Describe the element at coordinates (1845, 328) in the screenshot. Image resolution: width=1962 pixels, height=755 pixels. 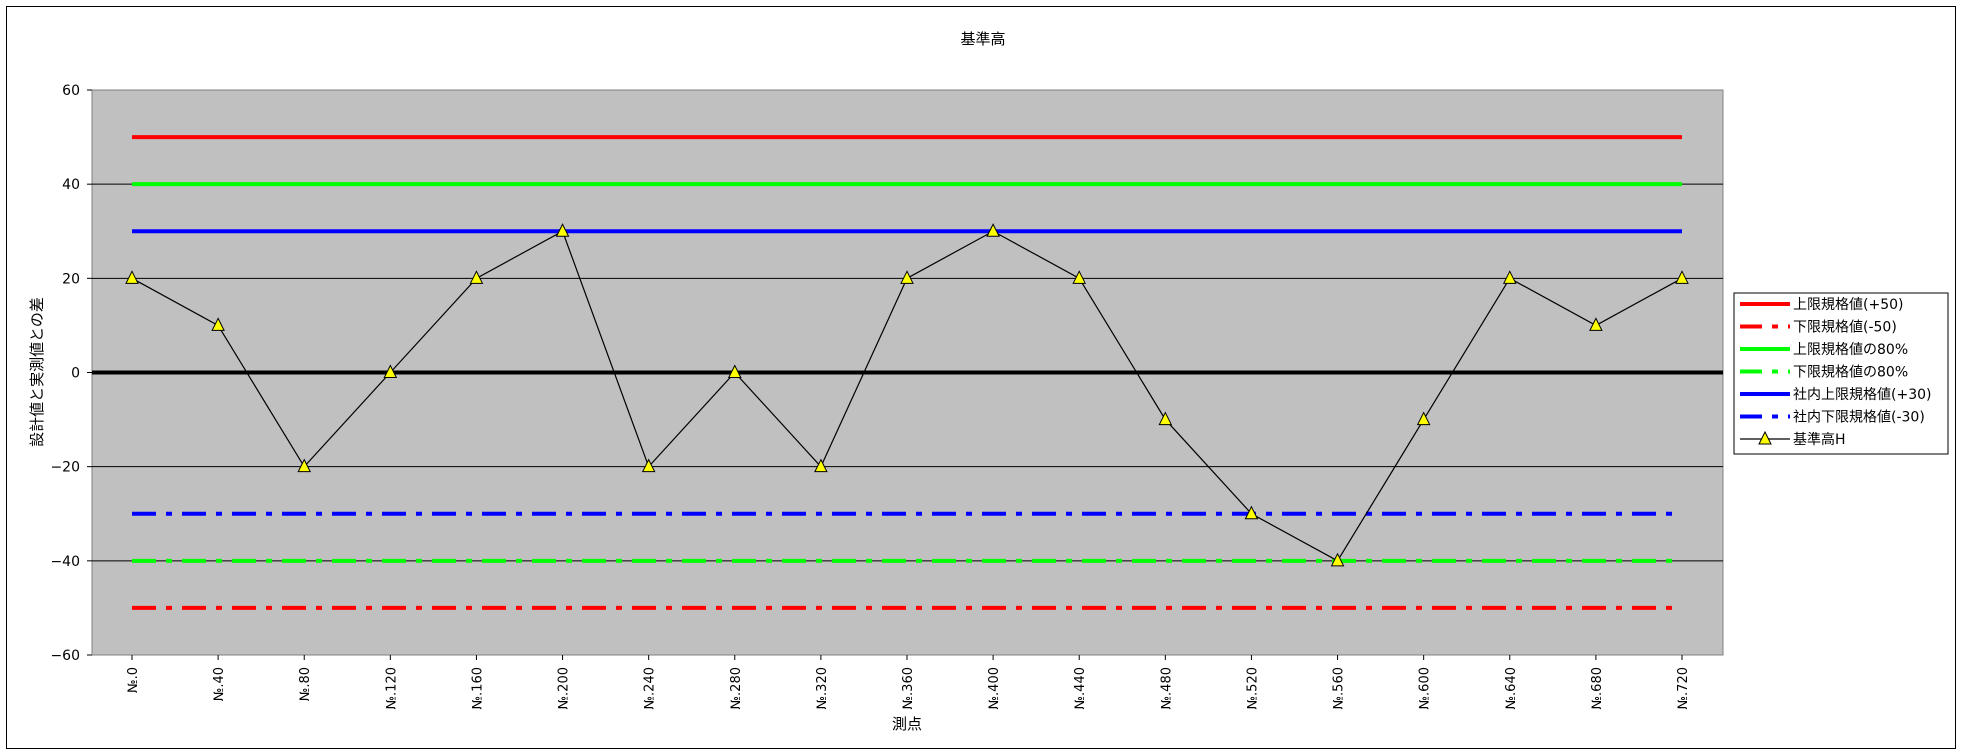
I see `legend-label: 下限規格値(-50)` at that location.